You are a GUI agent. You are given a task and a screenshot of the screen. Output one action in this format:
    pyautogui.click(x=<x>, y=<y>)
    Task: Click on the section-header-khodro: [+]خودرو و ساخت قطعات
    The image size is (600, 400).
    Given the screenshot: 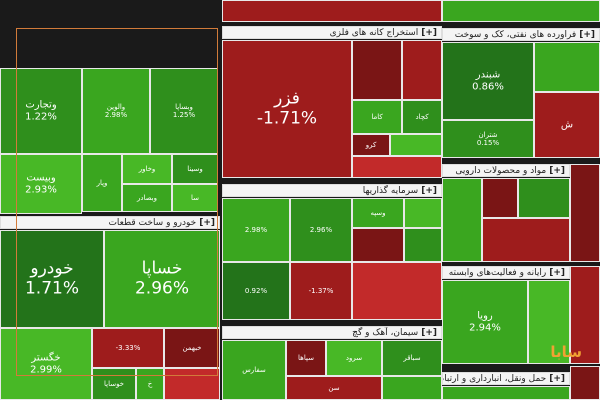 What is the action you would take?
    pyautogui.click(x=110, y=222)
    